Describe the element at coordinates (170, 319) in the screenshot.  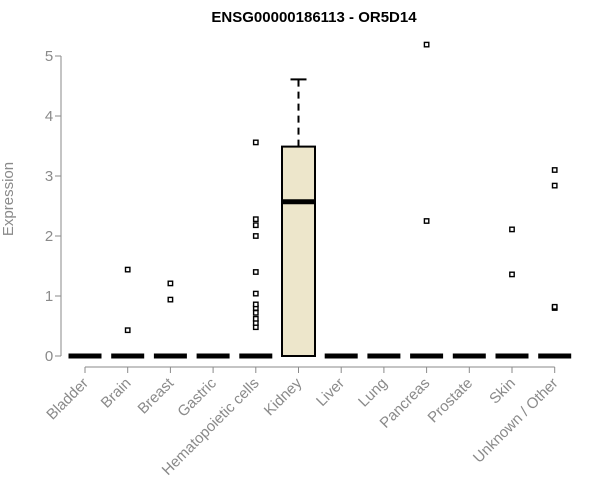
I see `box-breast` at that location.